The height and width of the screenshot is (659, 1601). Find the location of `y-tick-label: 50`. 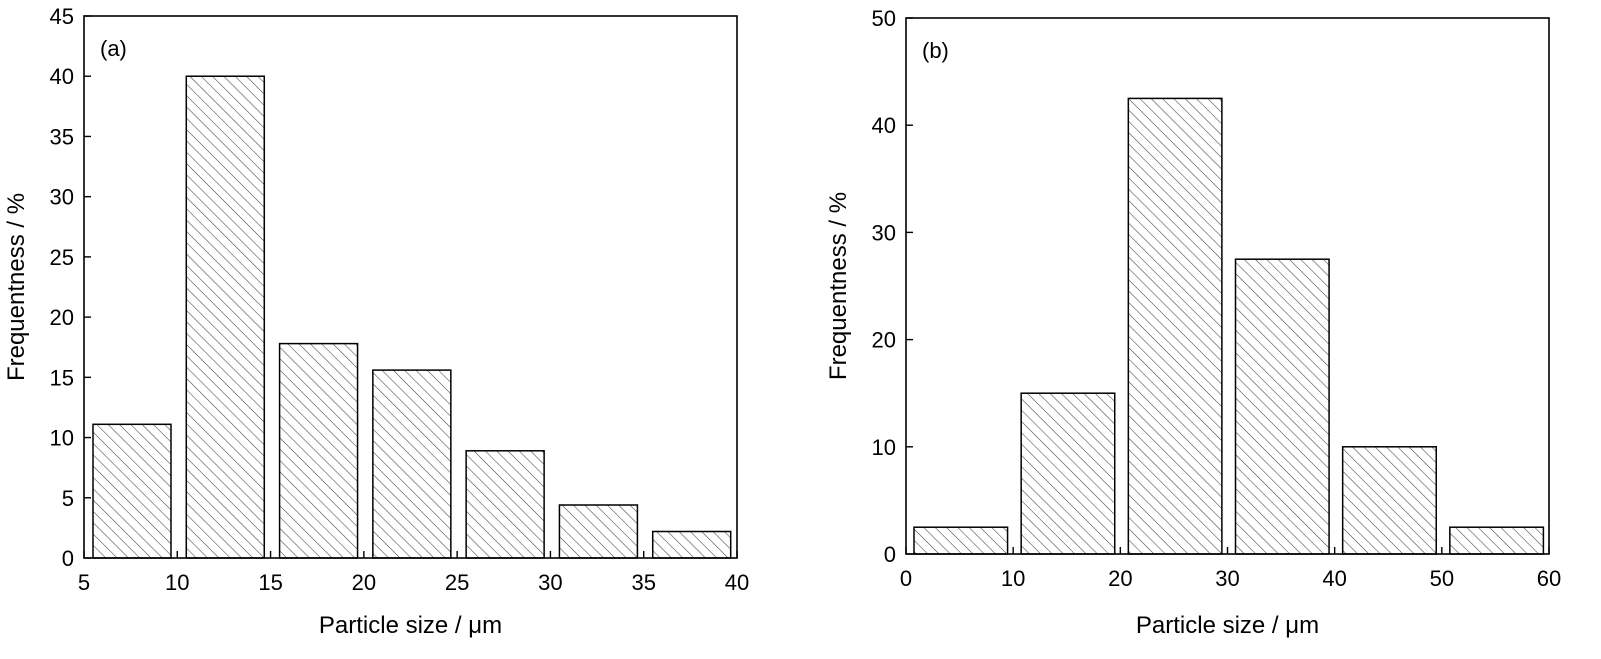

y-tick-label: 50 is located at coordinates (884, 18).